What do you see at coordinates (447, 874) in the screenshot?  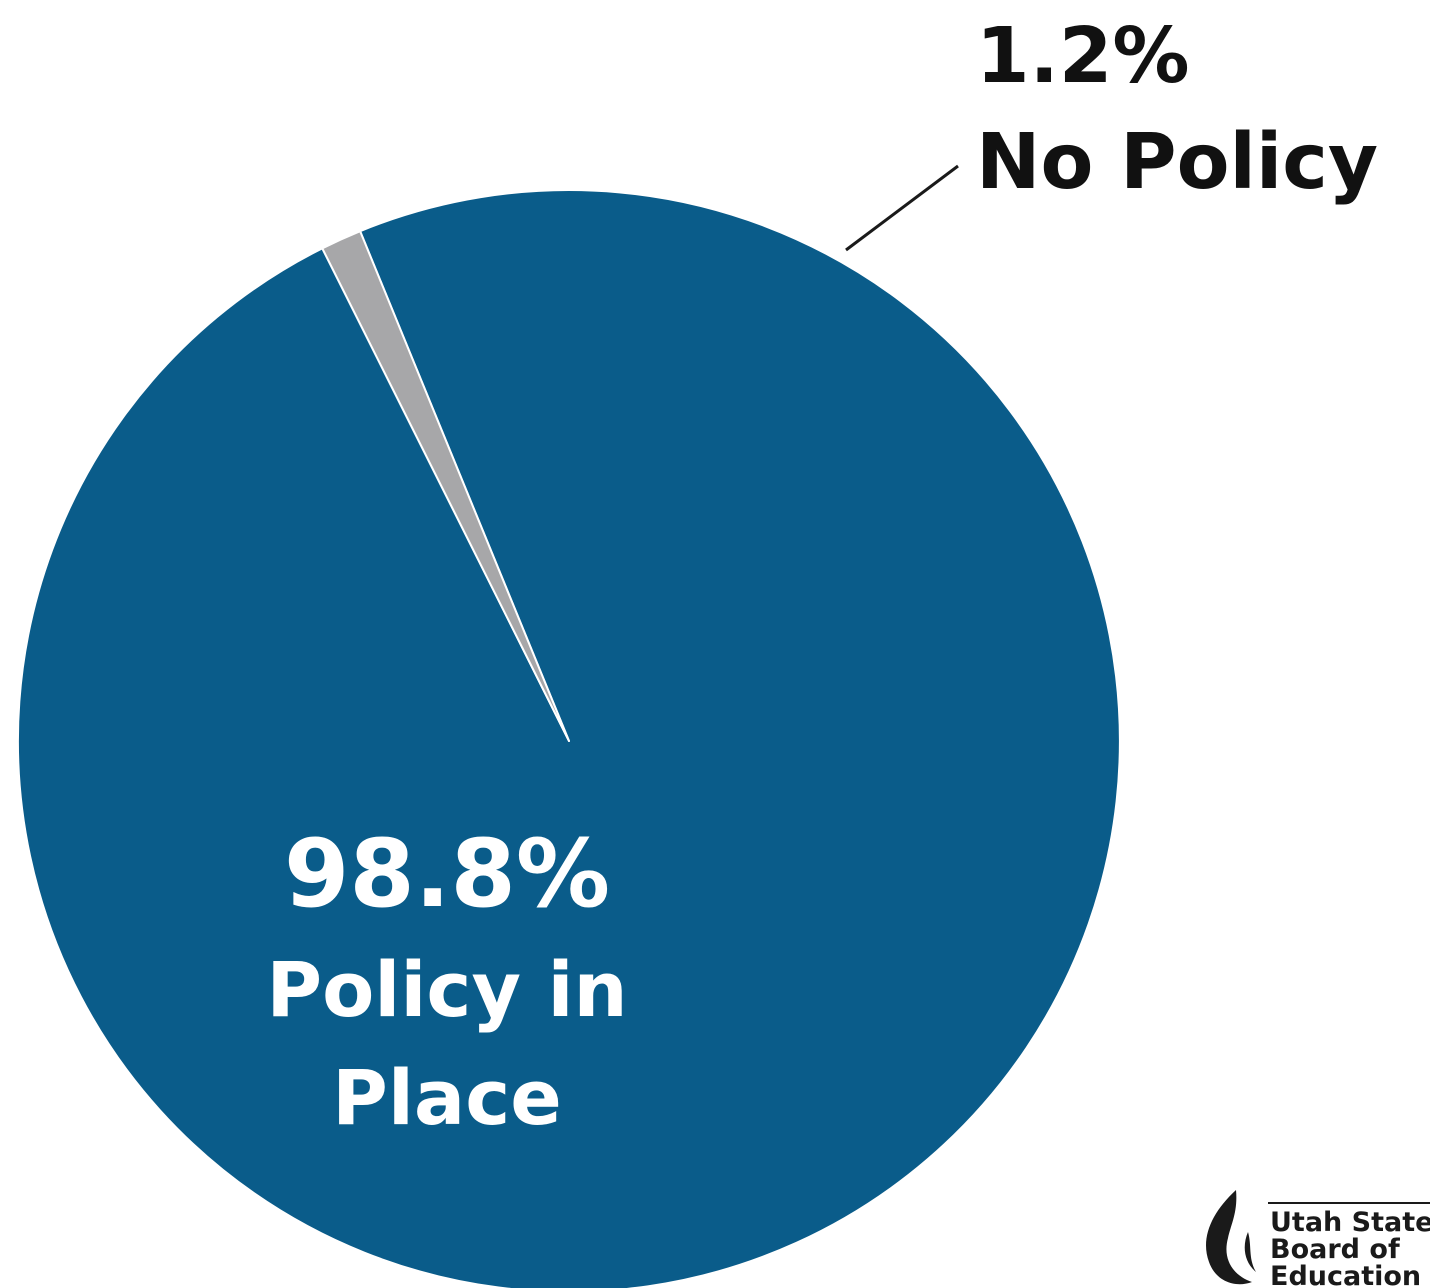 I see `policy-in-place-value-label: 98.8%` at bounding box center [447, 874].